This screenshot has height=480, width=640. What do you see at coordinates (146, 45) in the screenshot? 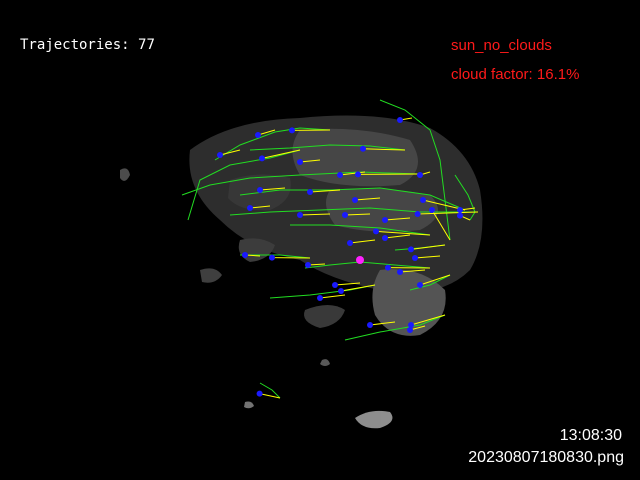
I see `trajectory-count-value: 77` at bounding box center [146, 45].